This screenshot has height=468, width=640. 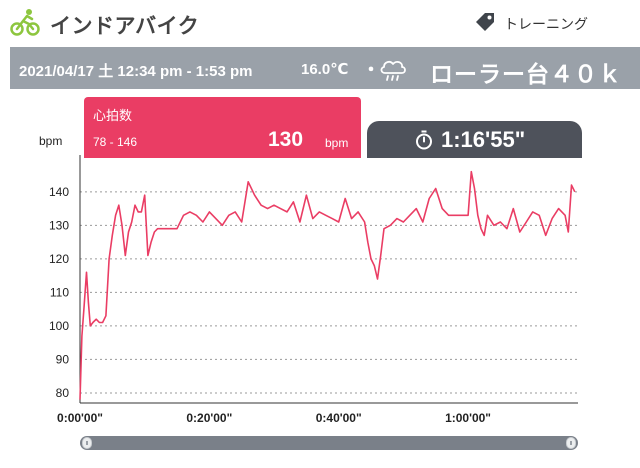 I want to click on heart-rate-card: 心拍数 78 - 146 130 bpm, so click(x=222, y=127).